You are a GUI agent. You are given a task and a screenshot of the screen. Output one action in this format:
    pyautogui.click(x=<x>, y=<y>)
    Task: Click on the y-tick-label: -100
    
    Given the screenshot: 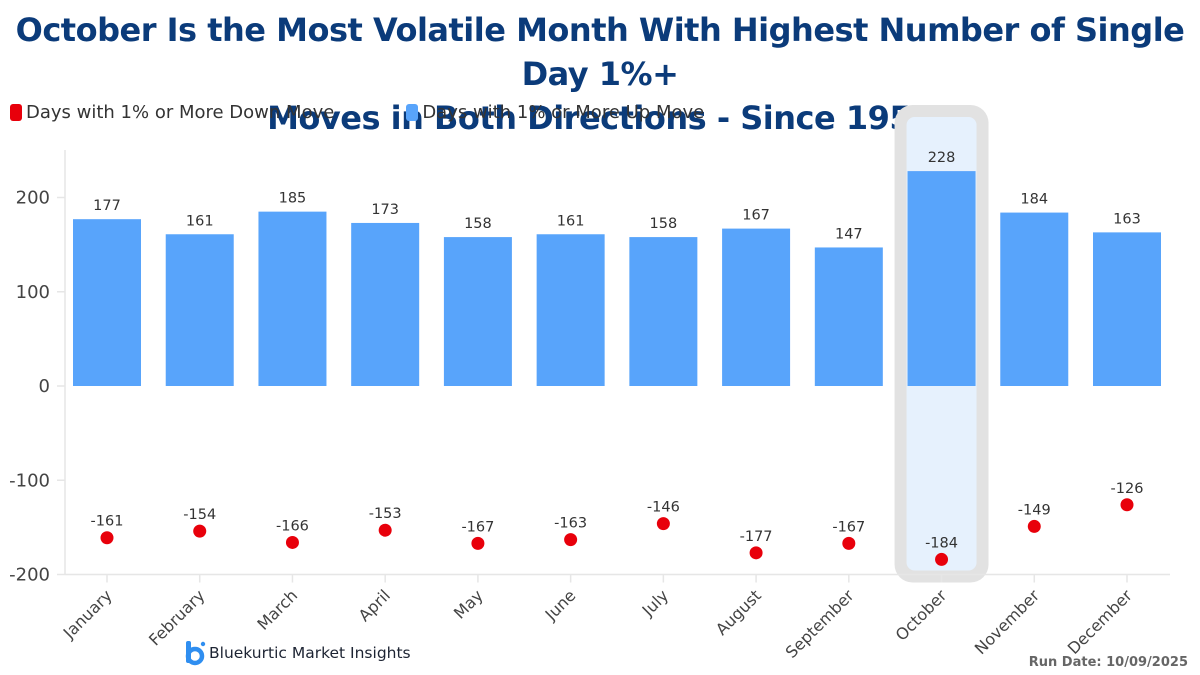 What is the action you would take?
    pyautogui.click(x=29, y=480)
    